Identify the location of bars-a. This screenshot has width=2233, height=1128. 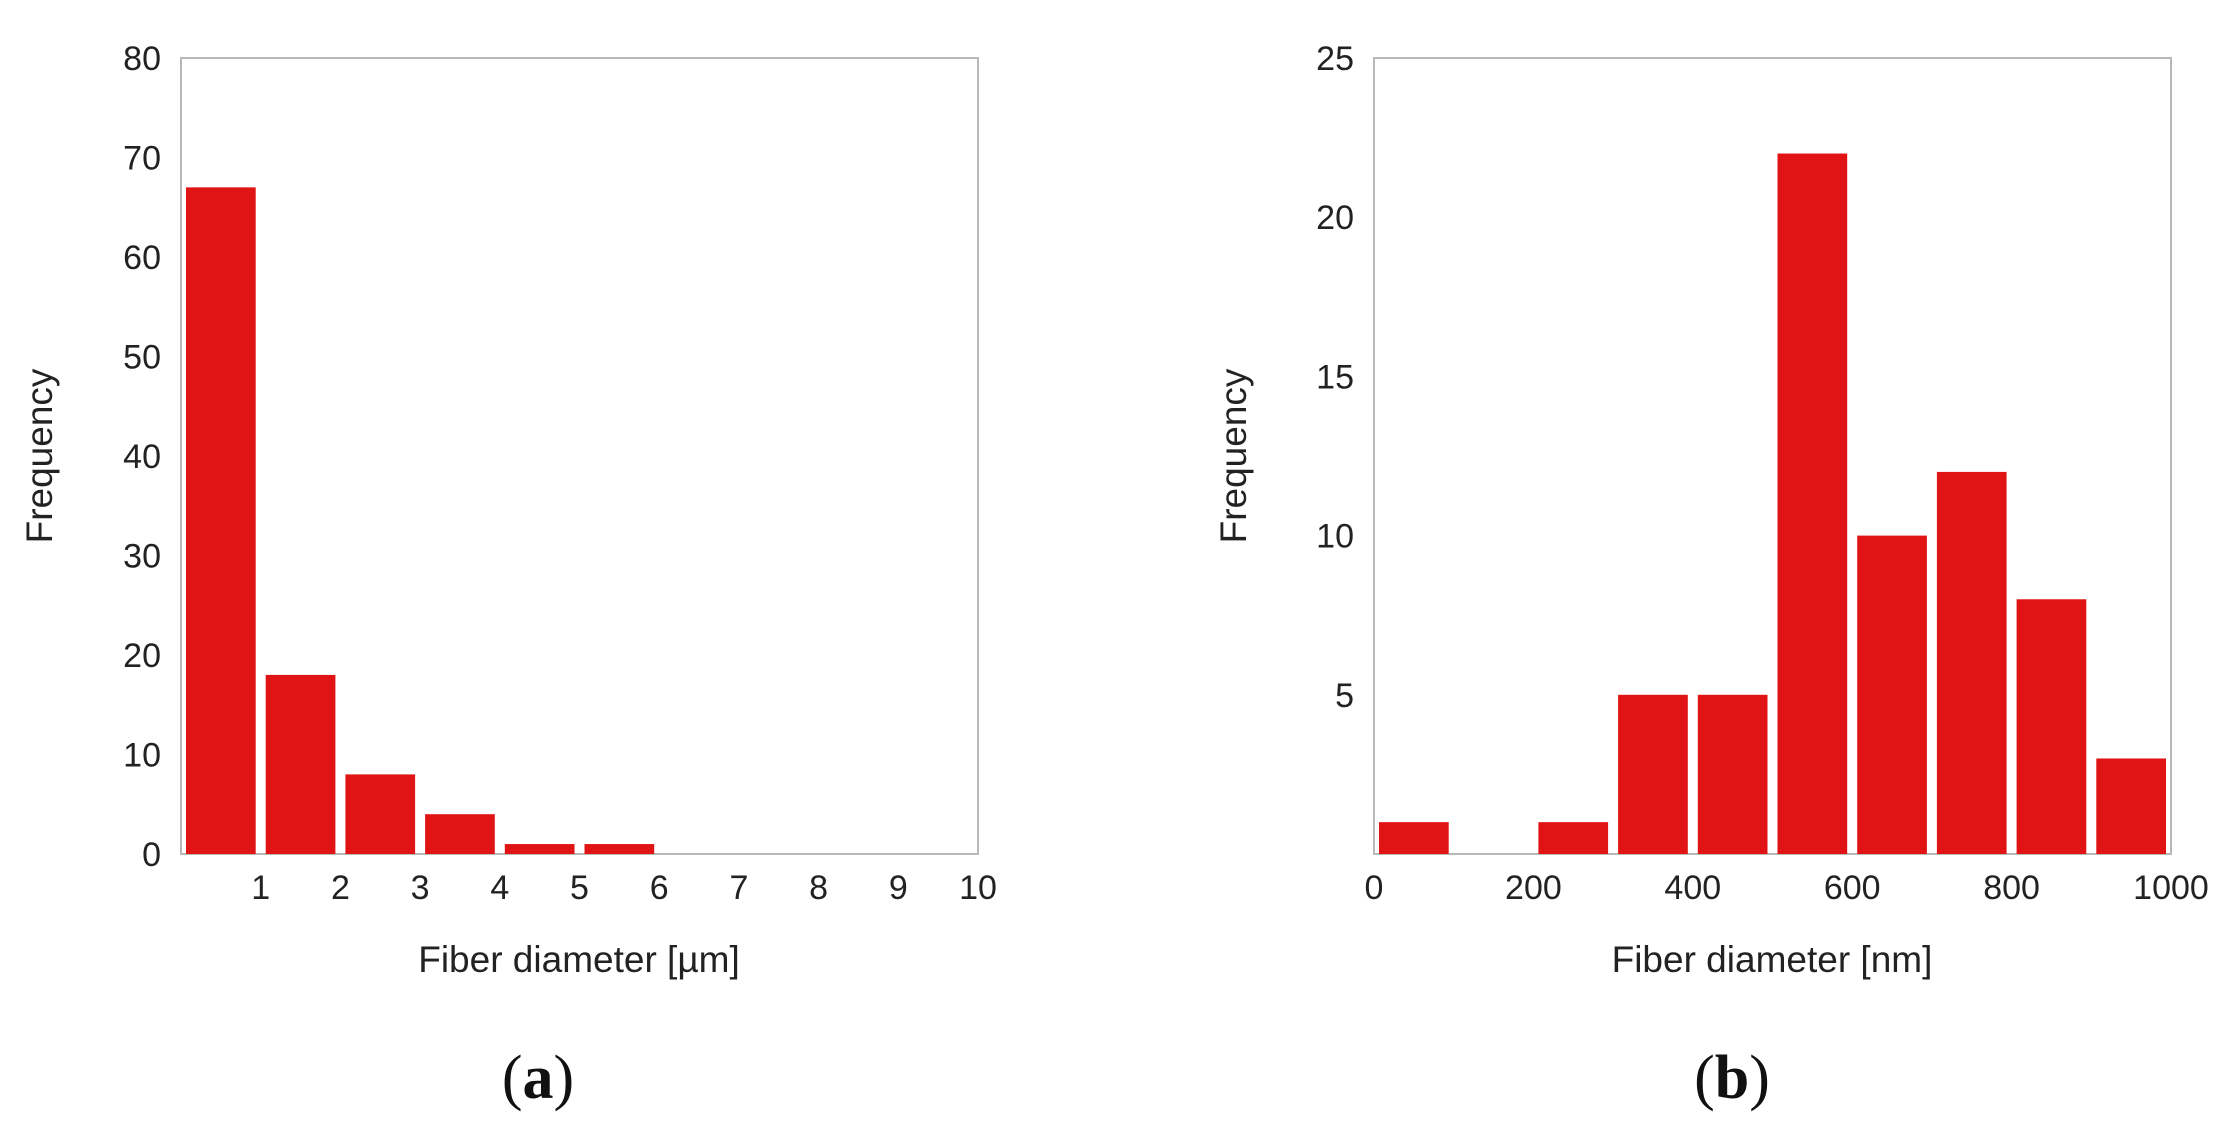
(420, 521).